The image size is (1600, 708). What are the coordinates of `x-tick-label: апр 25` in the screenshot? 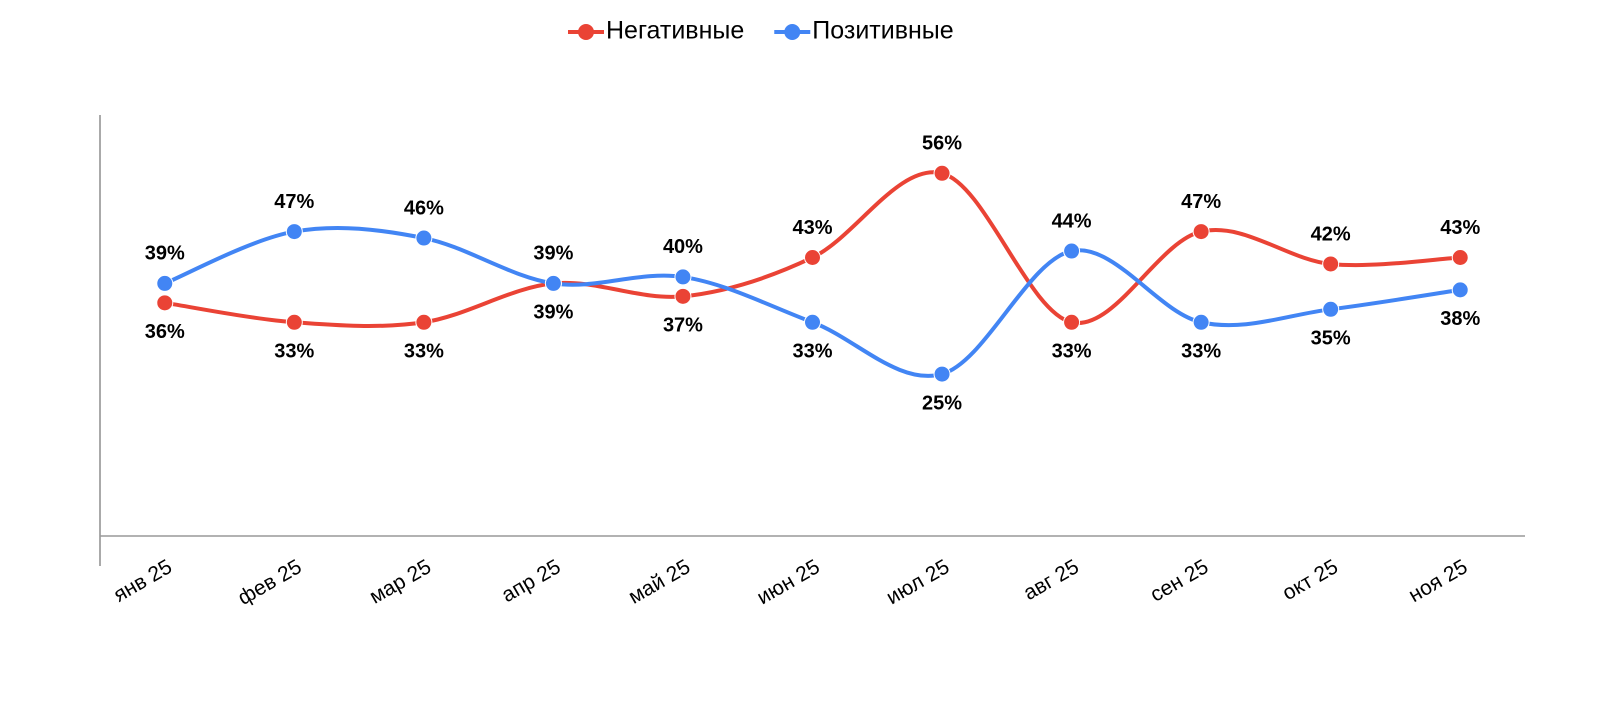 It's located at (531, 581).